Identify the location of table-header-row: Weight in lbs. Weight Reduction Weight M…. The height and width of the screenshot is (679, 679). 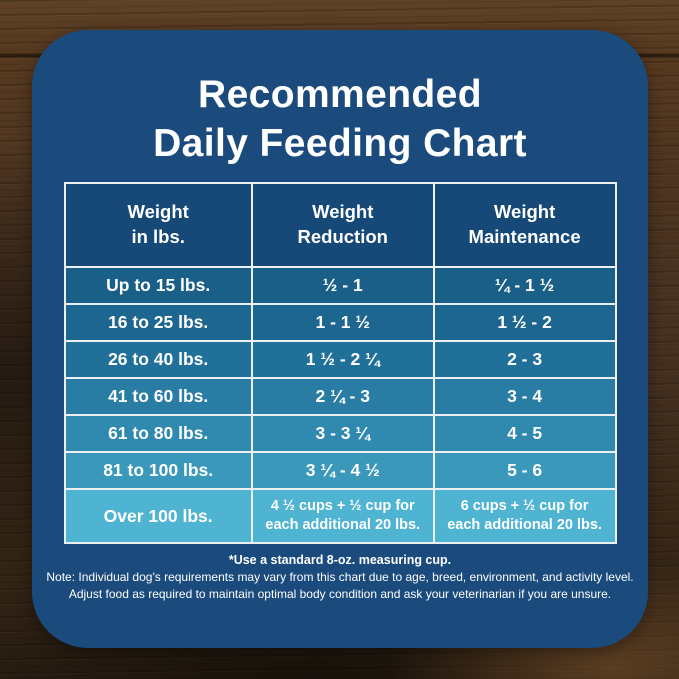
(340, 225).